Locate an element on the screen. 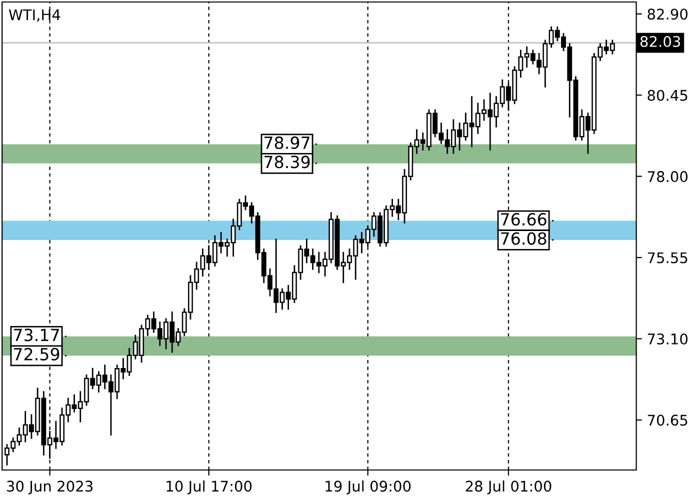 The height and width of the screenshot is (500, 700). y-tick-label: 70.65 is located at coordinates (668, 420).